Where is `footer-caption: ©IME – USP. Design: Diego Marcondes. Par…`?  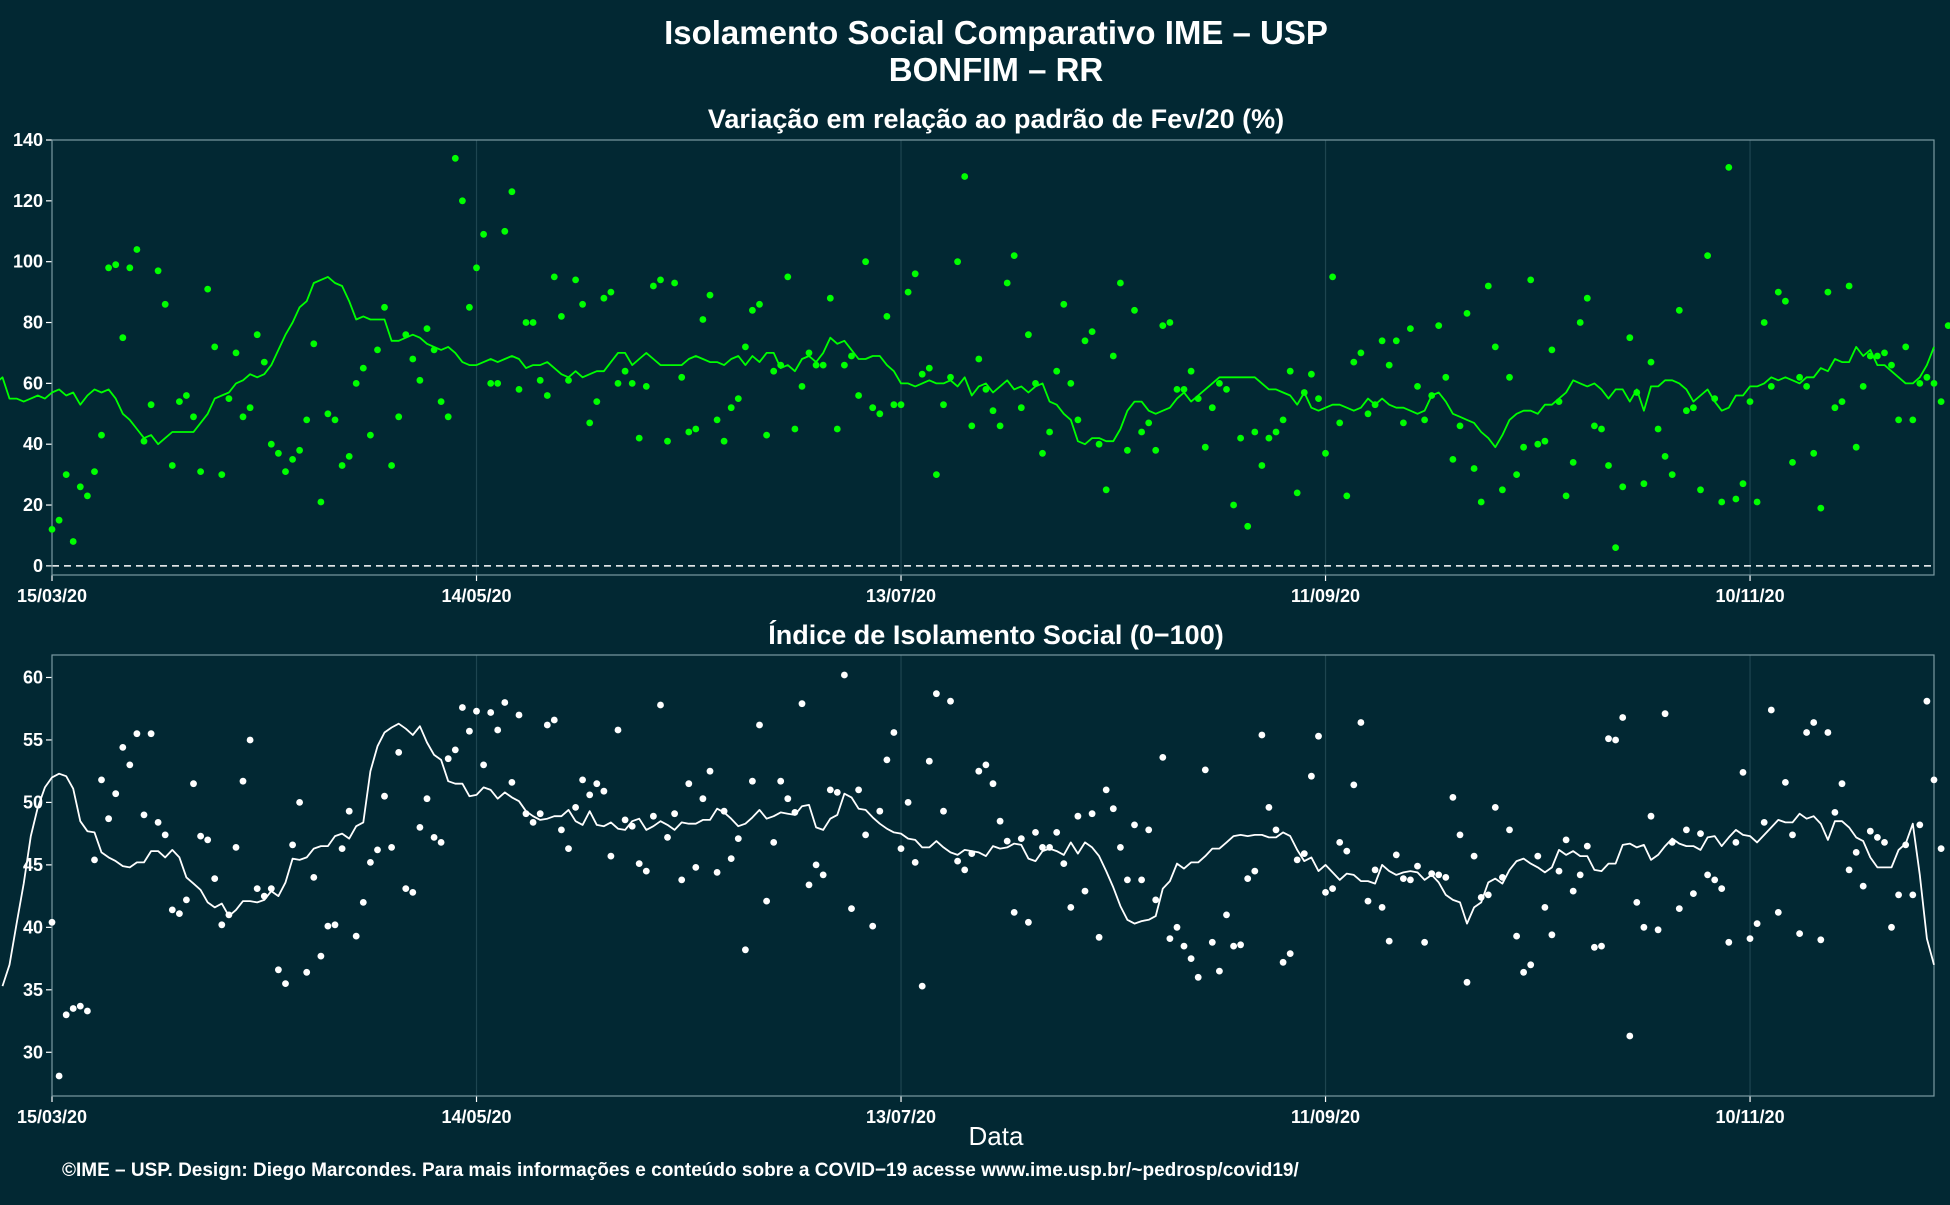
footer-caption: ©IME – USP. Design: Diego Marcondes. Par… is located at coordinates (680, 1170).